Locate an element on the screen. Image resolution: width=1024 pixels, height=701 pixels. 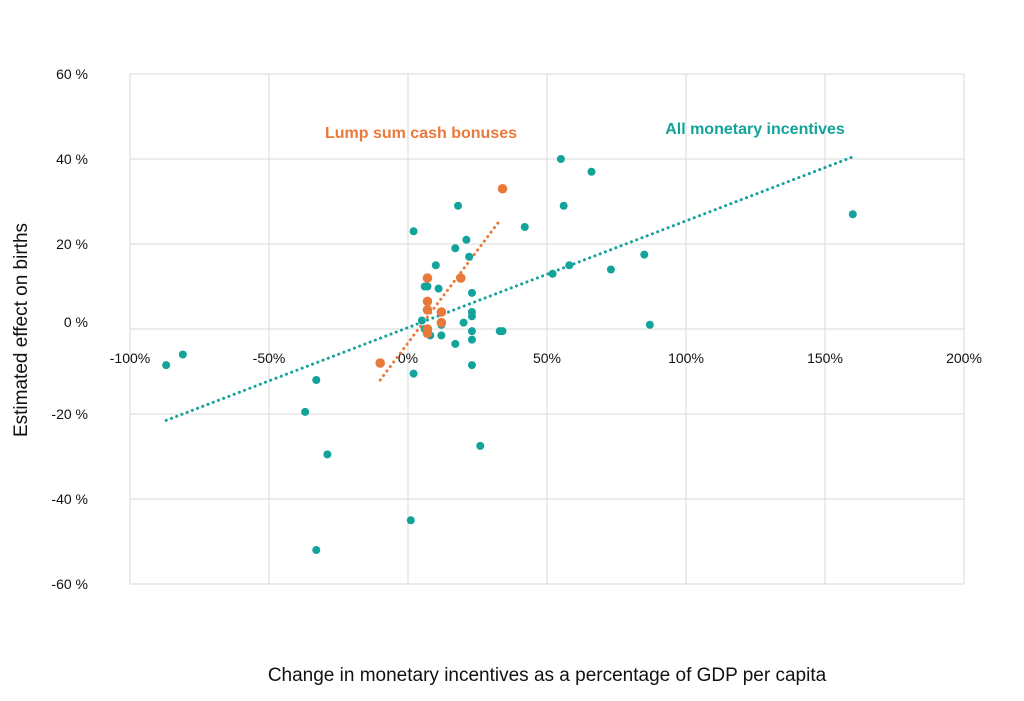
x-tick-label: 150% is located at coordinates (825, 358).